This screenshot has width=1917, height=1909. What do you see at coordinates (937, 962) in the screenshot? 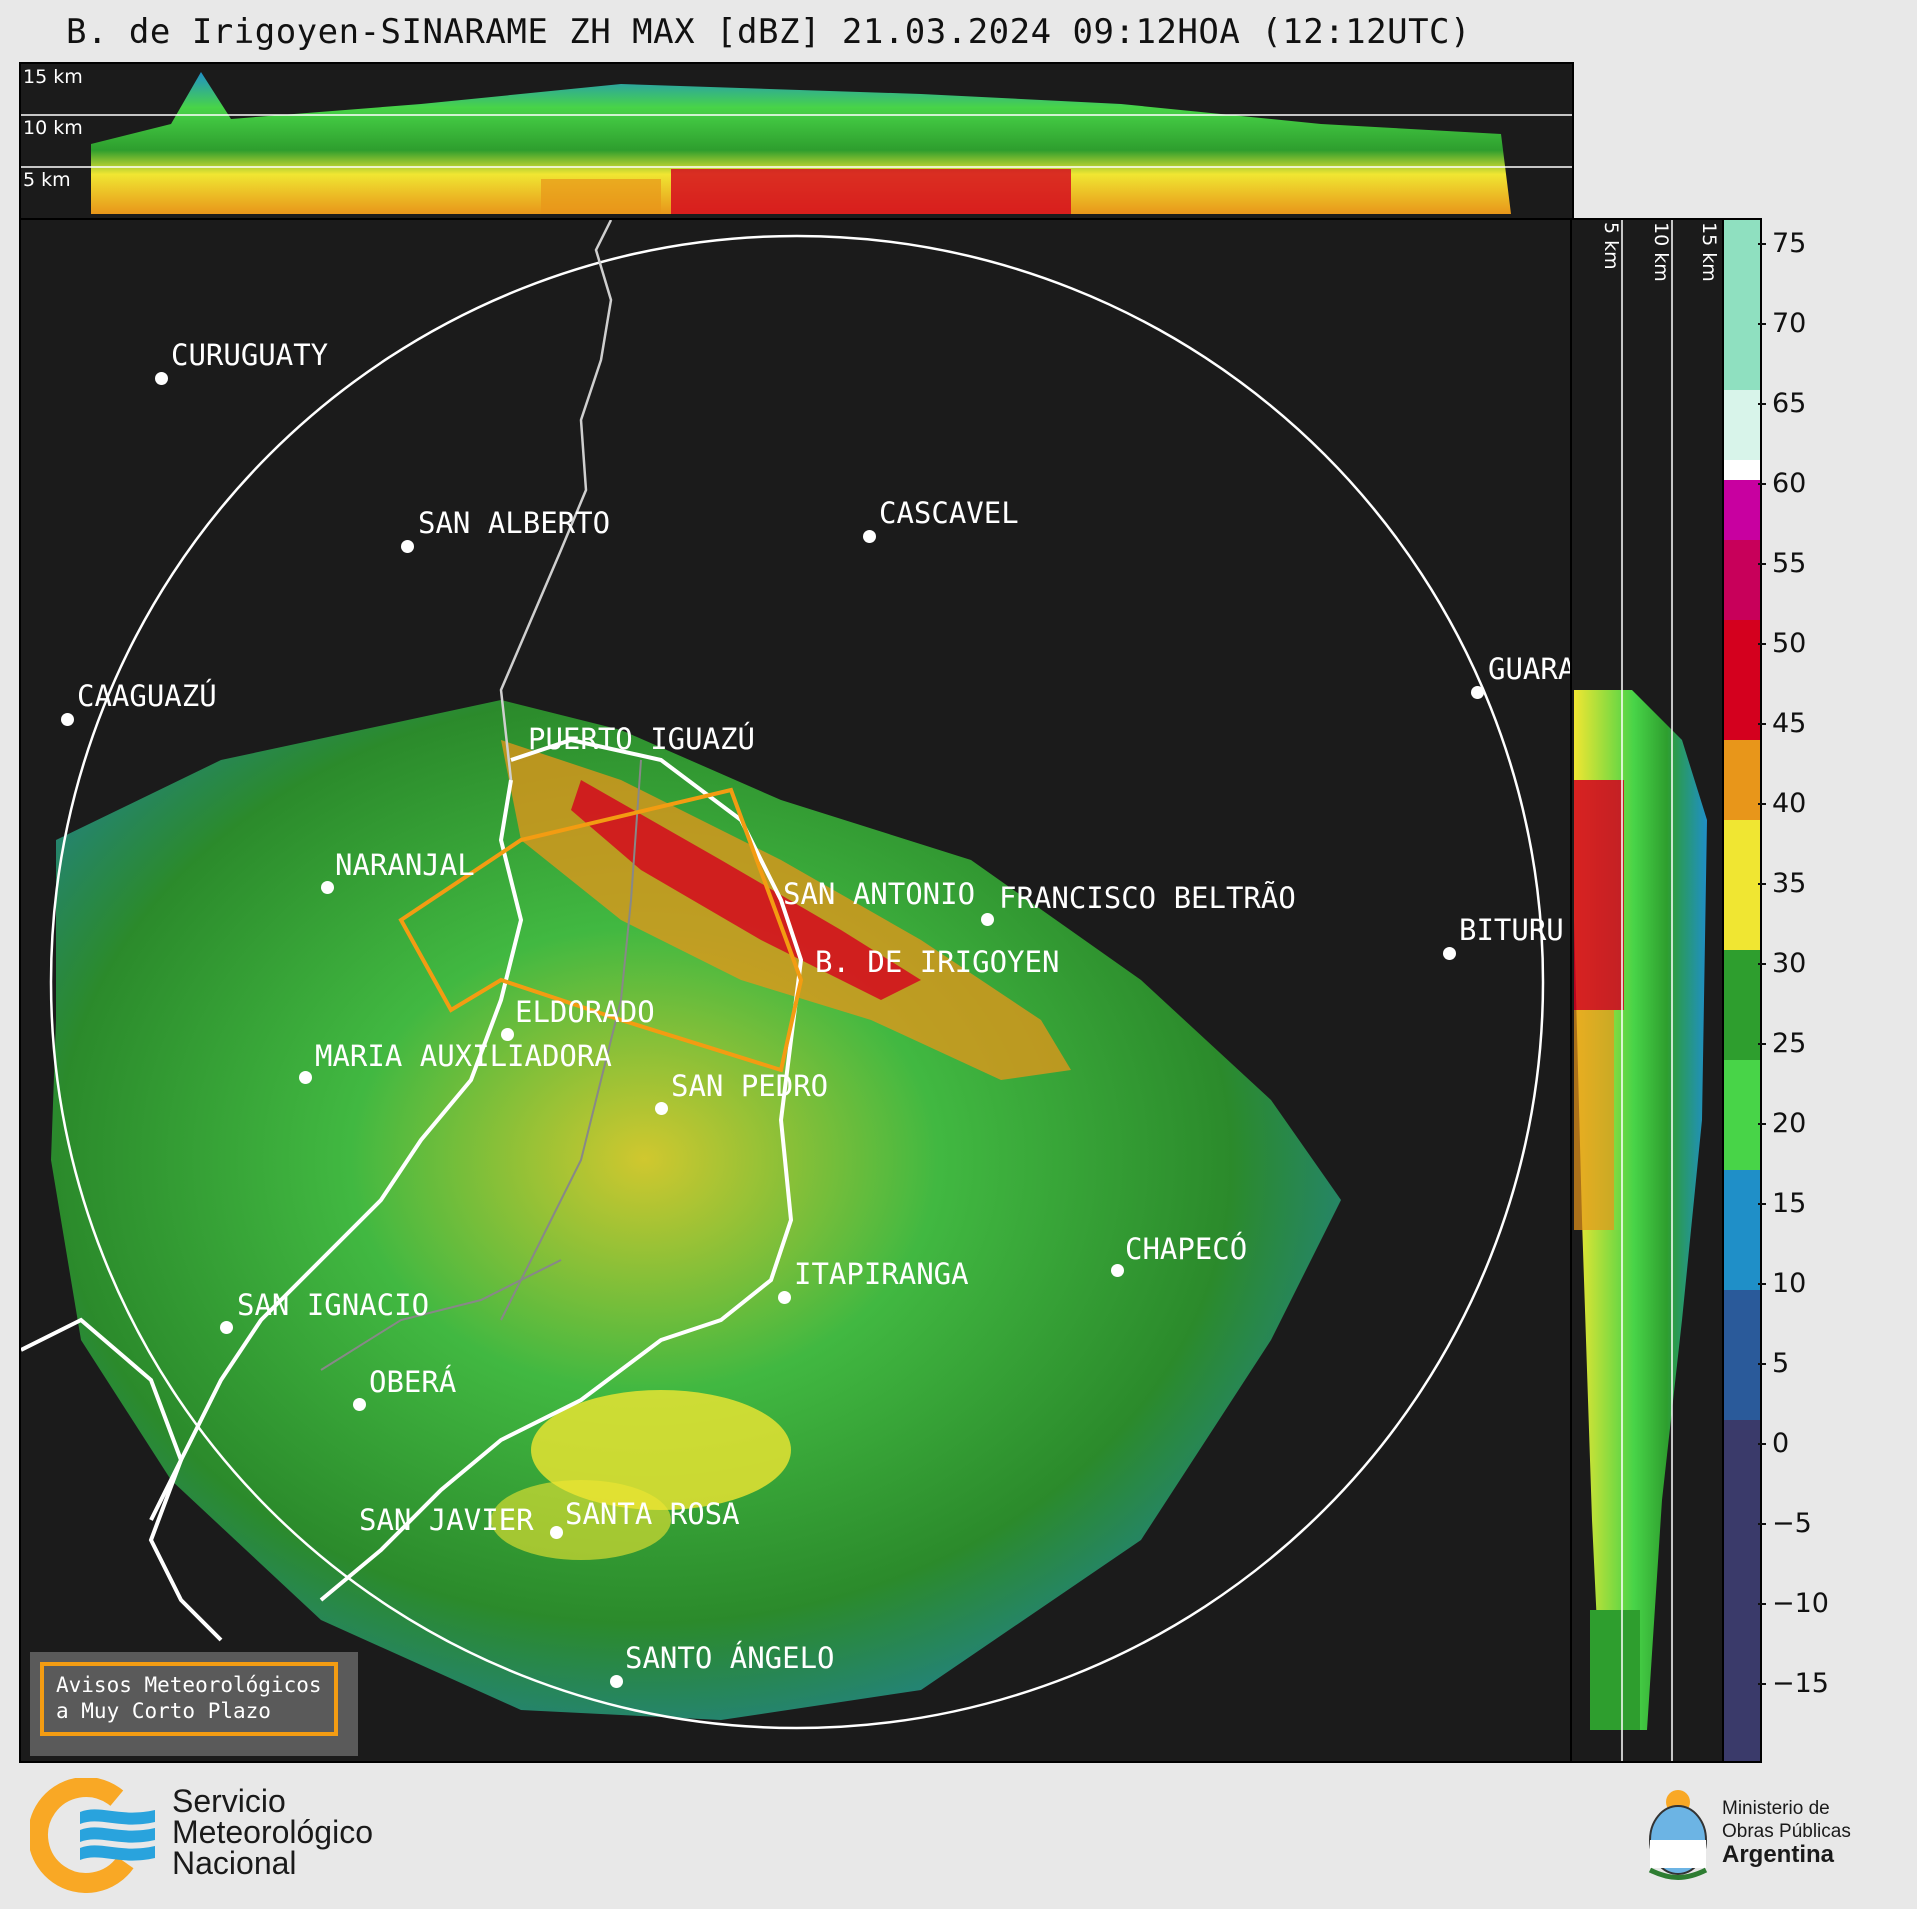
I see `city-label-b-de-irigoyen: B. DE IRIGOYEN` at bounding box center [937, 962].